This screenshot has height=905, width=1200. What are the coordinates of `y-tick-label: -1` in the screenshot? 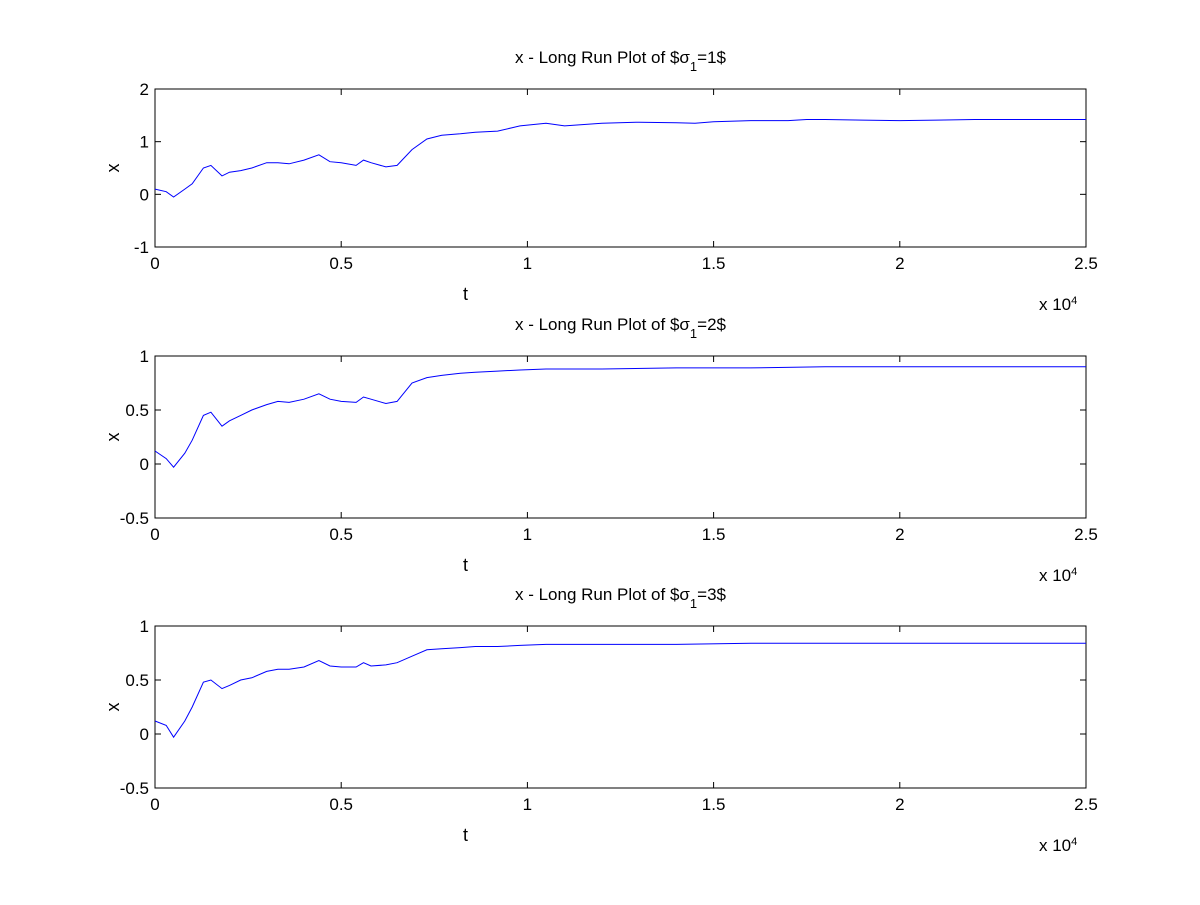 It's located at (141, 247).